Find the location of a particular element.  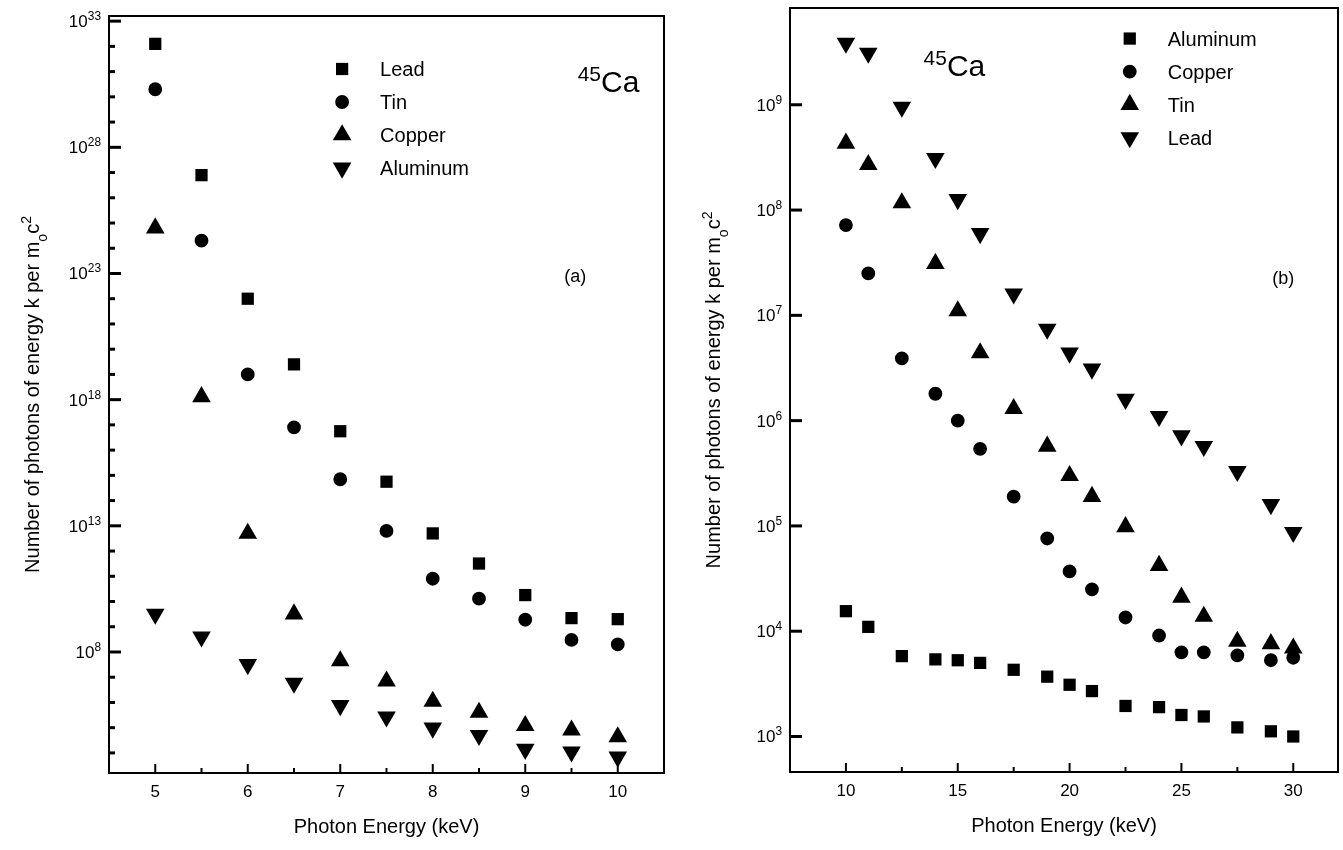

y-tick-label: 10$^{23}$ is located at coordinates (85, 272).